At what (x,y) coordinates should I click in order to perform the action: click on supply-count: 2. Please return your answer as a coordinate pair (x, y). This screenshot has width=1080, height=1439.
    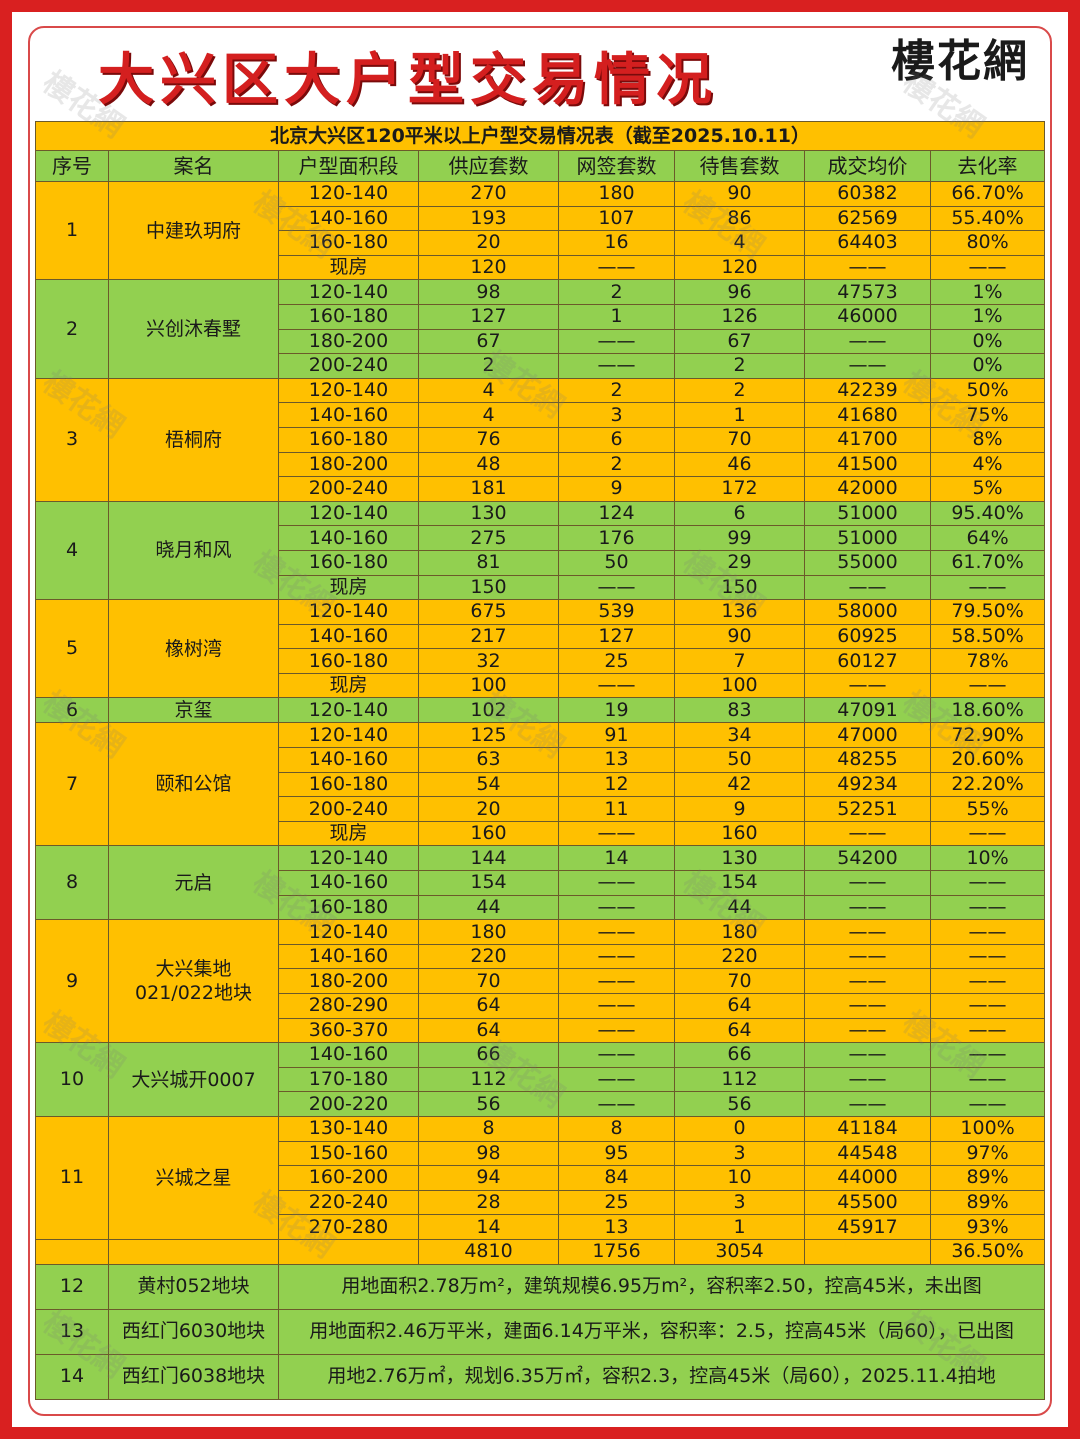
    Looking at the image, I should click on (488, 366).